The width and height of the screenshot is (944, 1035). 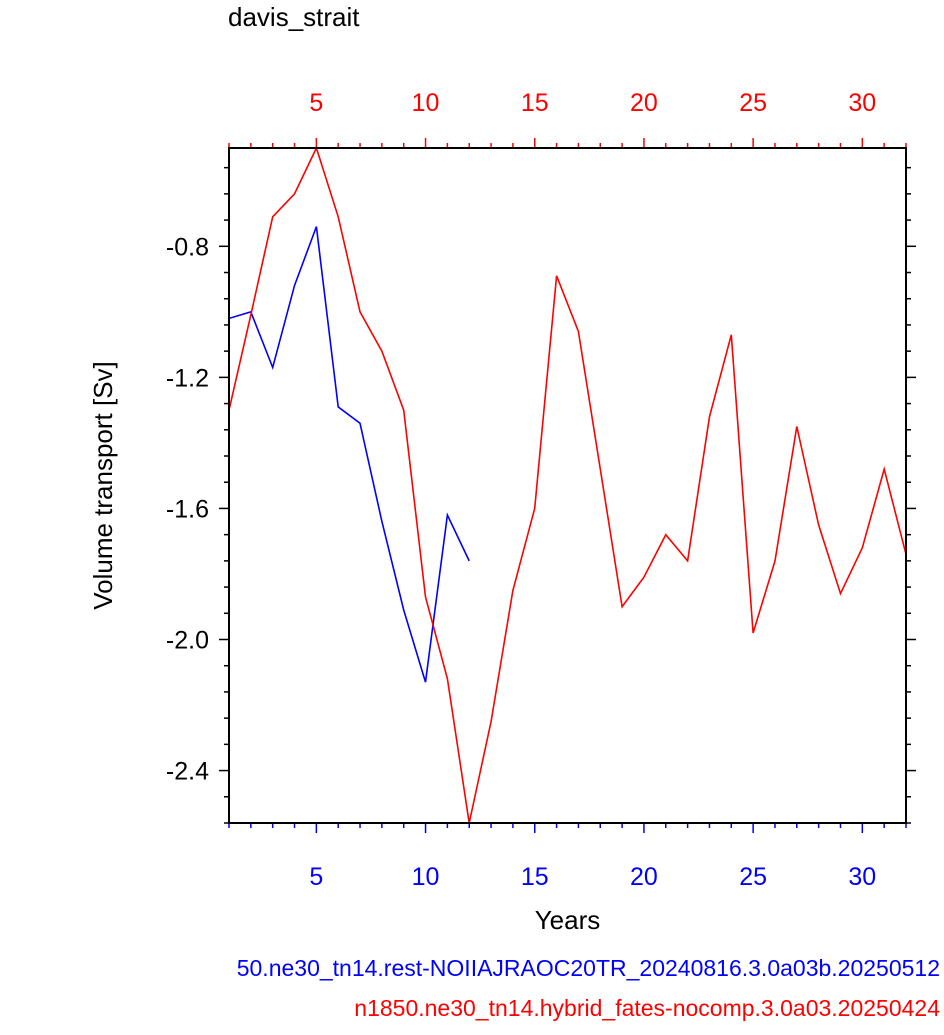 What do you see at coordinates (753, 877) in the screenshot?
I see `bottom-x-tick-label: 25` at bounding box center [753, 877].